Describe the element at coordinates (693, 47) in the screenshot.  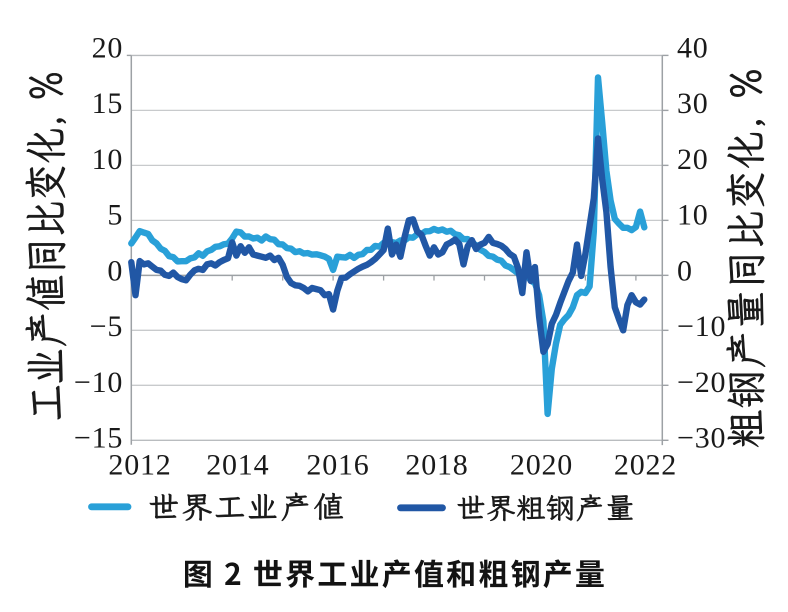
I see `svg-text: 40` at that location.